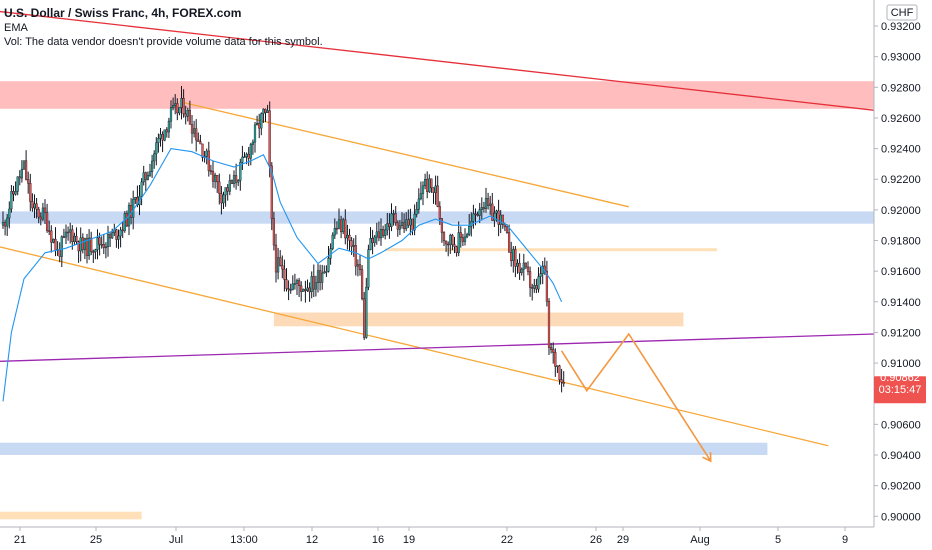 This screenshot has width=932, height=550. Describe the element at coordinates (901, 242) in the screenshot. I see `price-tick-label: 0.91800` at that location.